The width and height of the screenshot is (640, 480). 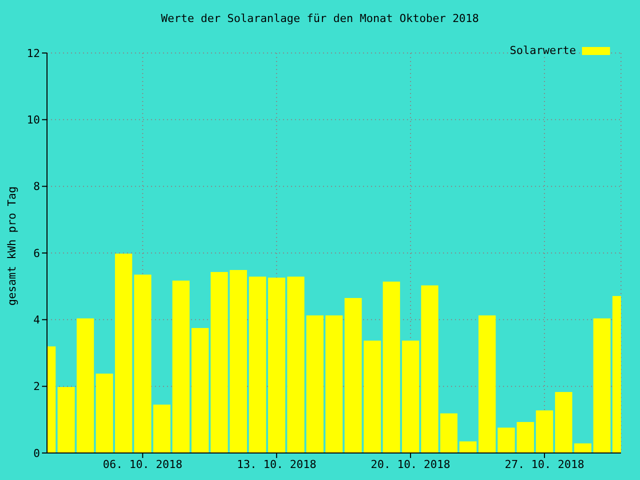 What do you see at coordinates (410, 464) in the screenshot?
I see `x-tick-label: 20. 10. 2018` at bounding box center [410, 464].